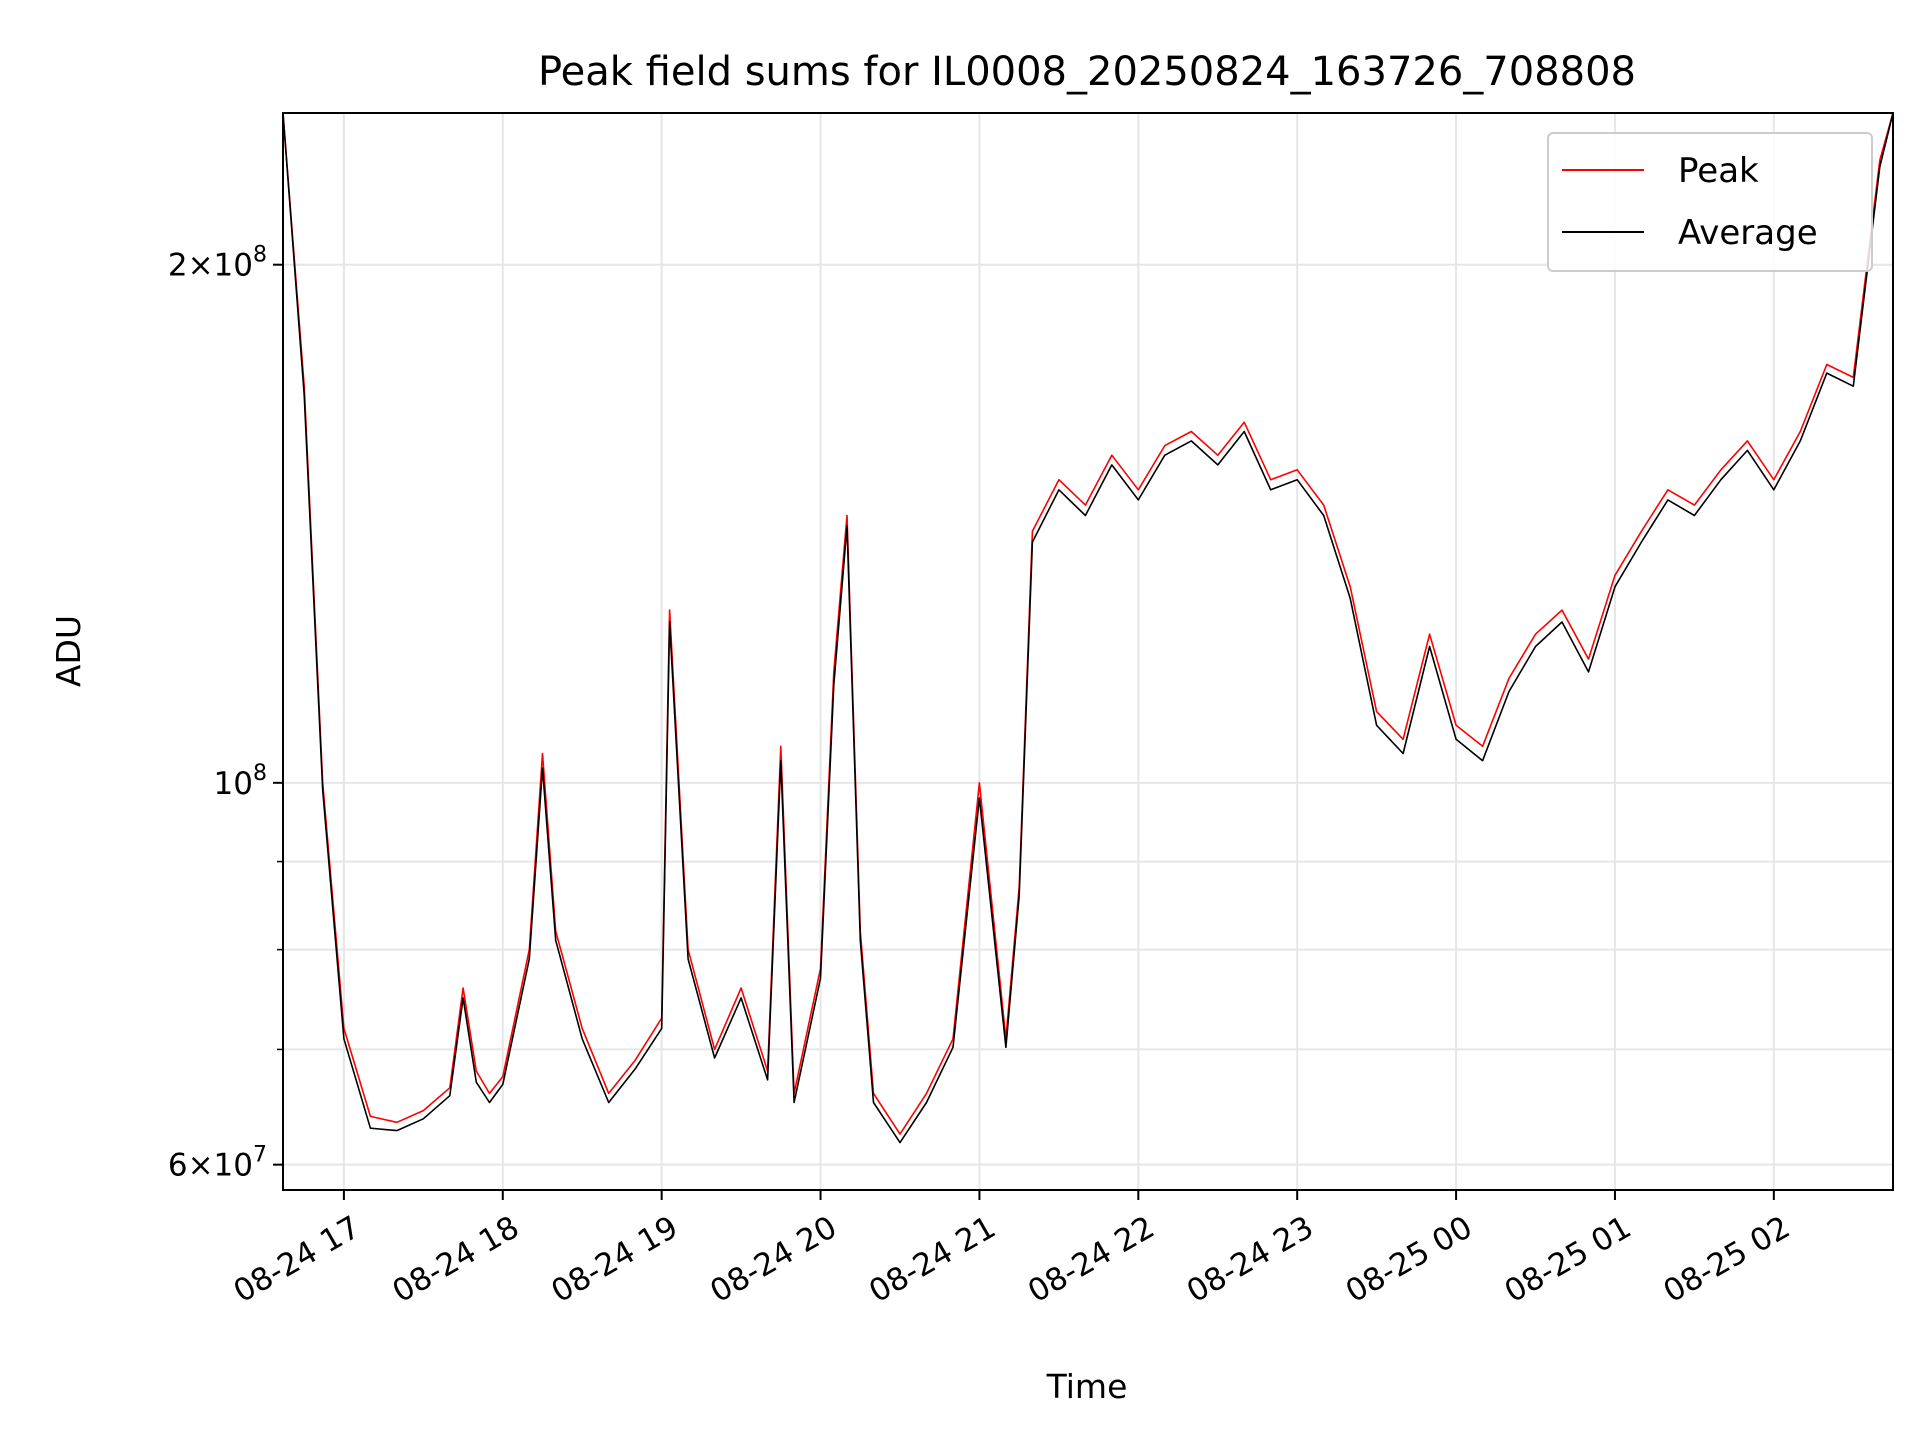 This screenshot has width=1920, height=1440. I want to click on y-axis-label: ADU, so click(68, 651).